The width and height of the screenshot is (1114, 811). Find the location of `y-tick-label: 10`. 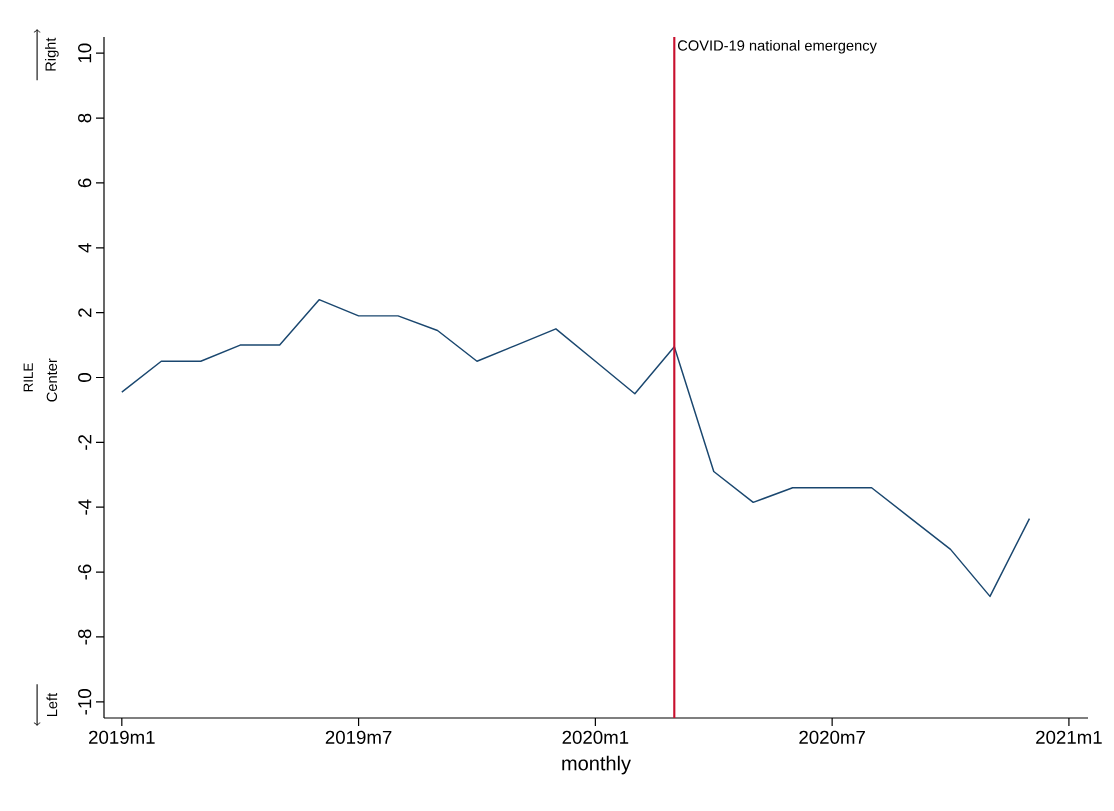

y-tick-label: 10 is located at coordinates (85, 53).